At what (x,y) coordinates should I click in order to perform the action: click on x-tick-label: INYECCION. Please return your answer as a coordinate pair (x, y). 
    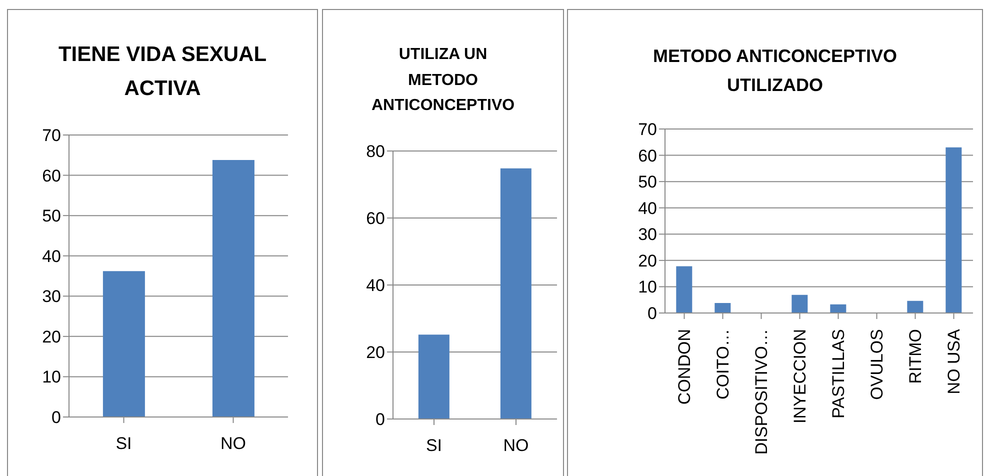
    Looking at the image, I should click on (800, 376).